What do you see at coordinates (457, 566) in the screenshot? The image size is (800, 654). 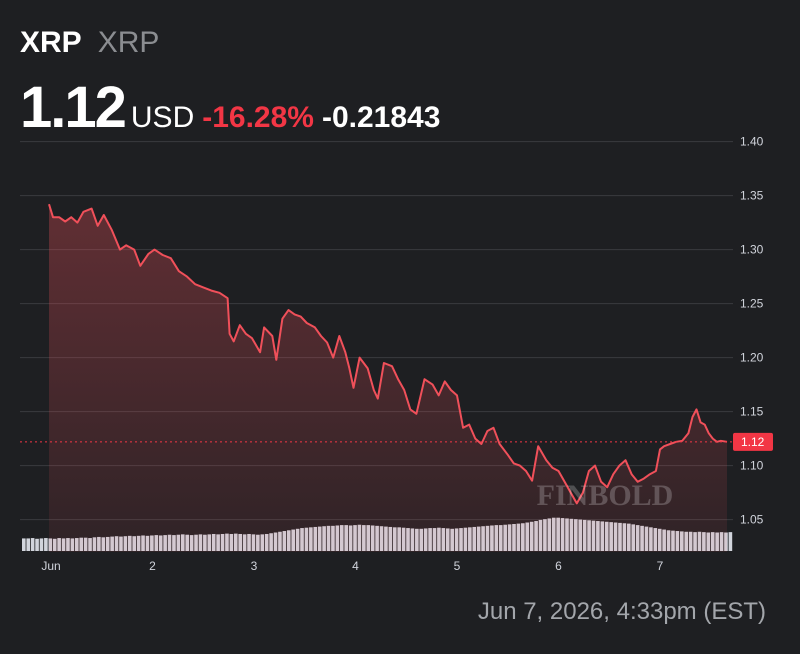 I see `x-tick-label: 5` at bounding box center [457, 566].